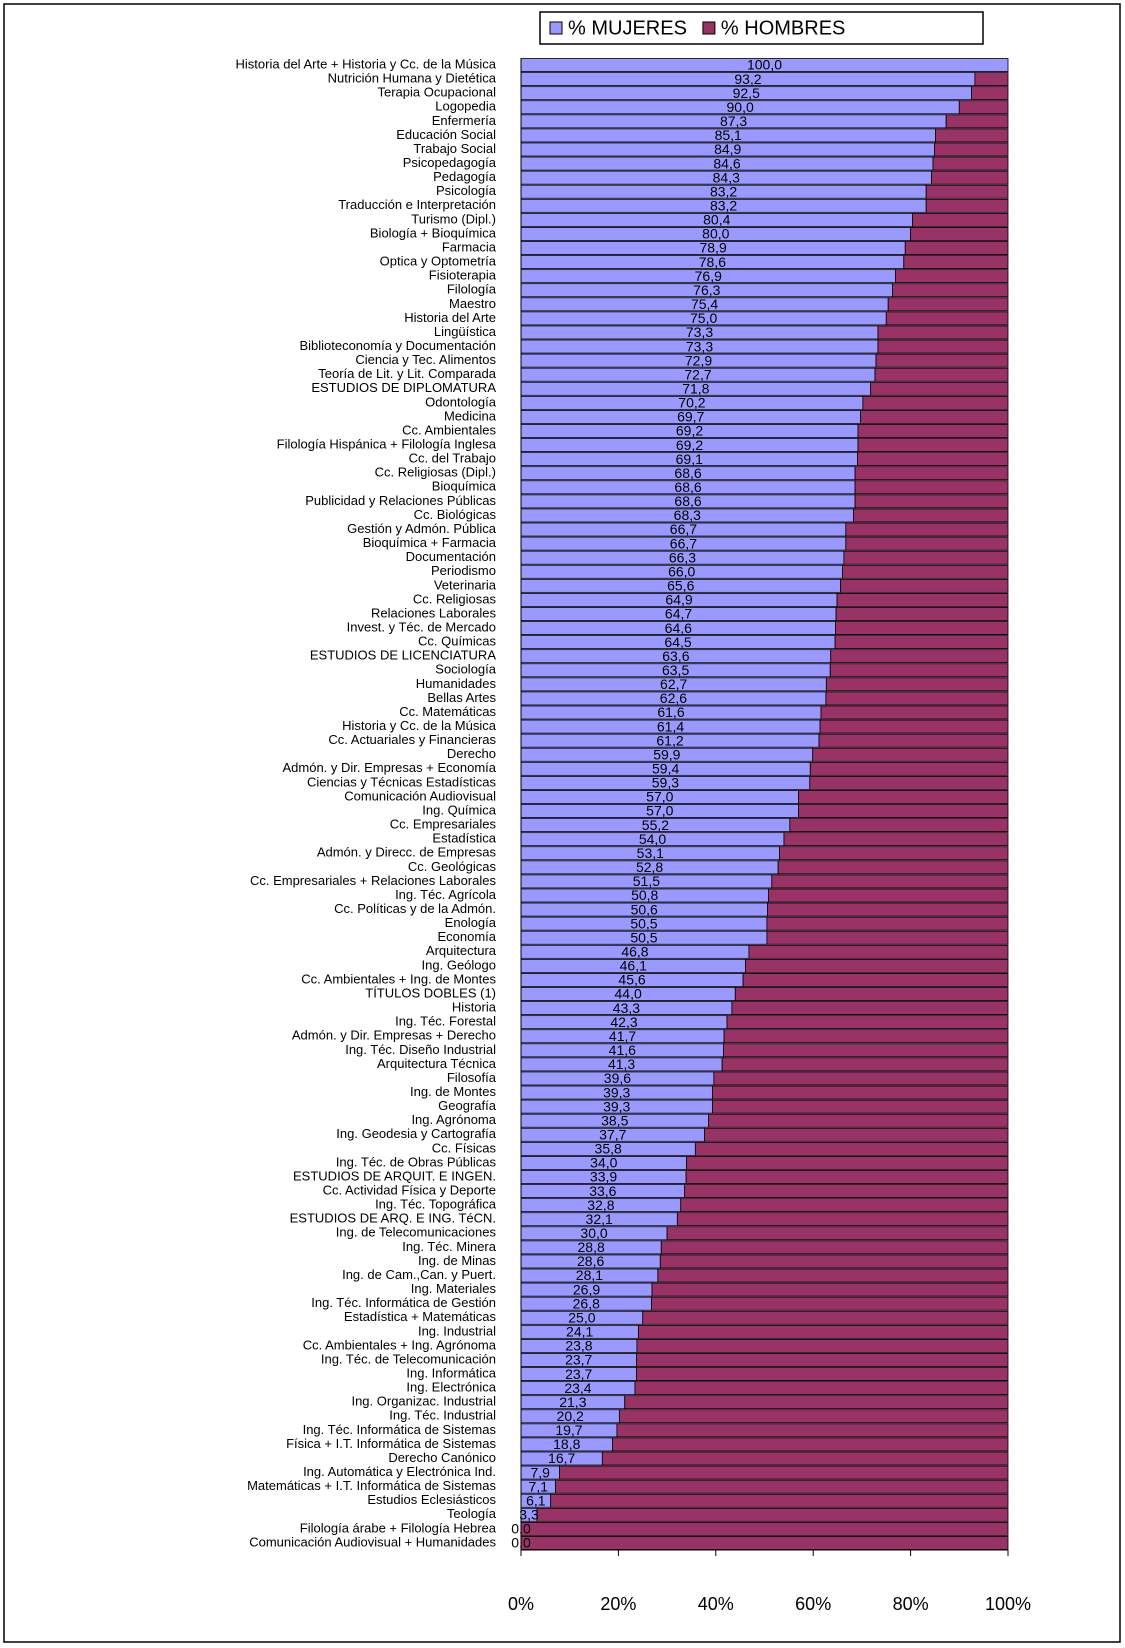 The image size is (1125, 1648). I want to click on category-label: Ing. Téc. Minera, so click(449, 1246).